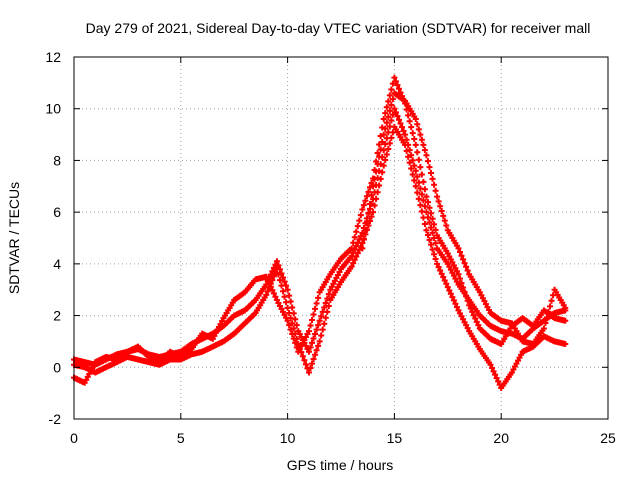 The width and height of the screenshot is (640, 480). What do you see at coordinates (57, 212) in the screenshot?
I see `y-tick-label: 6` at bounding box center [57, 212].